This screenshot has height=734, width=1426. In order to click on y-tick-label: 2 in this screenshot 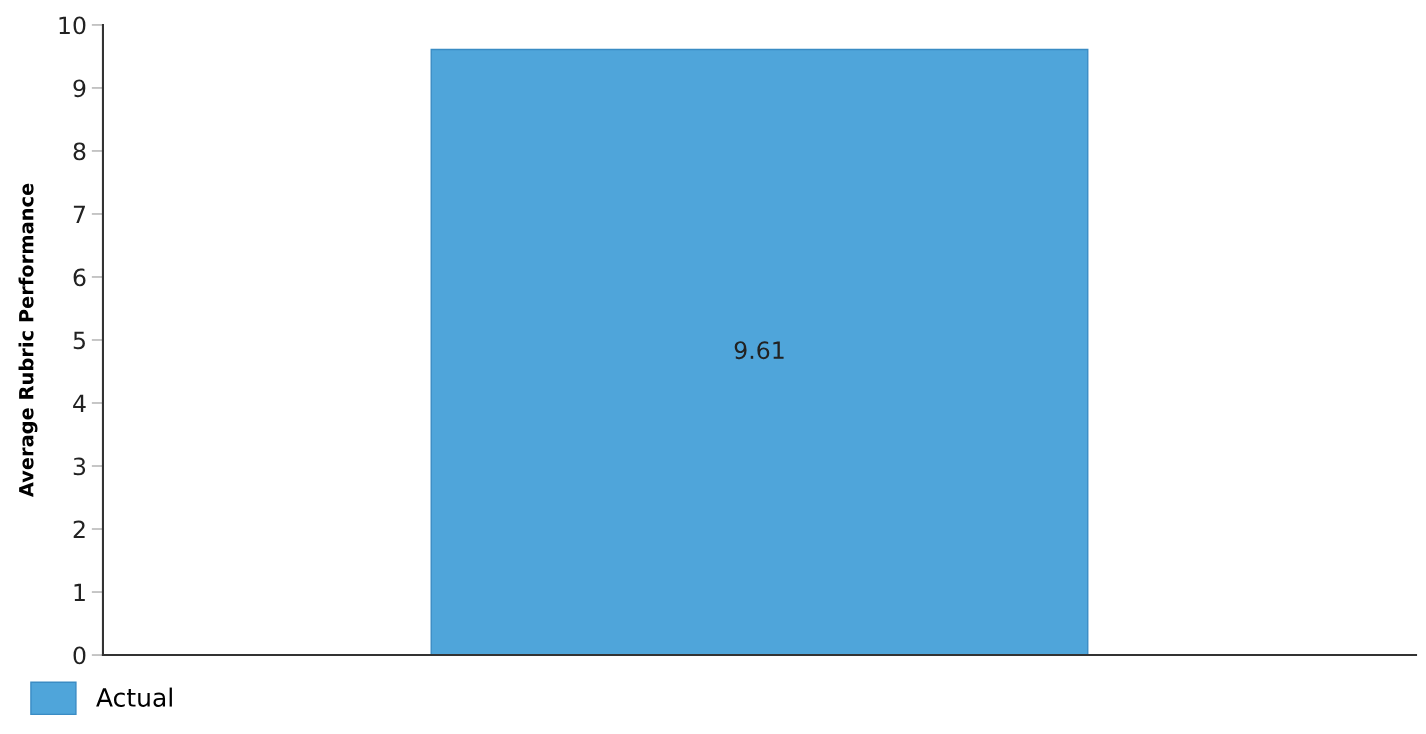, I will do `click(79, 529)`.